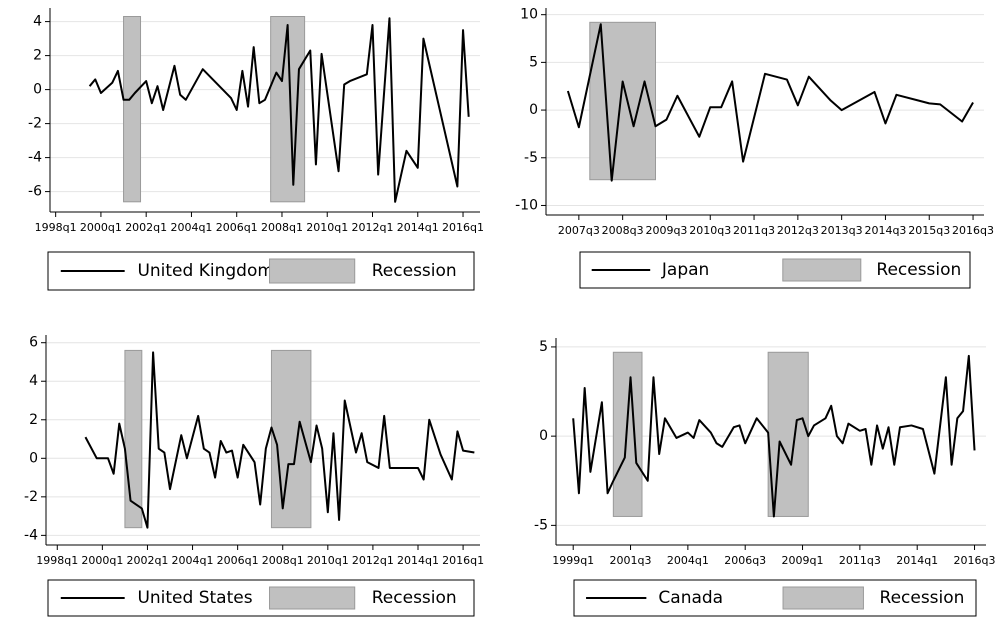 The image size is (999, 617). Describe the element at coordinates (205, 271) in the screenshot. I see `legend-label: United Kingdom` at that location.